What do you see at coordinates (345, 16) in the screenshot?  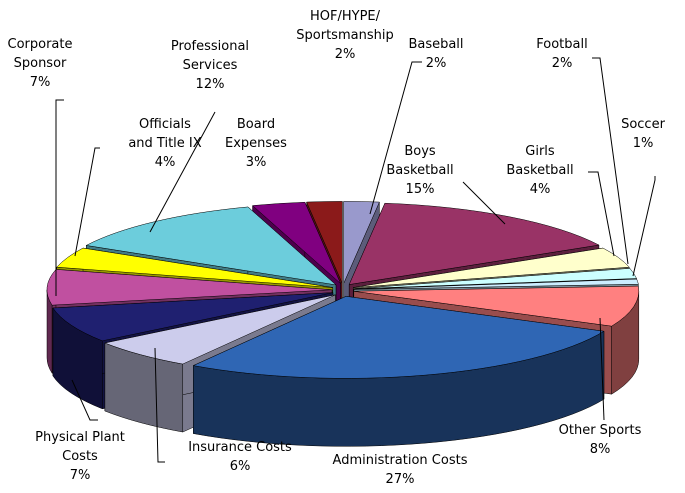 I see `slice-label-line: HOF/HYPE/` at bounding box center [345, 16].